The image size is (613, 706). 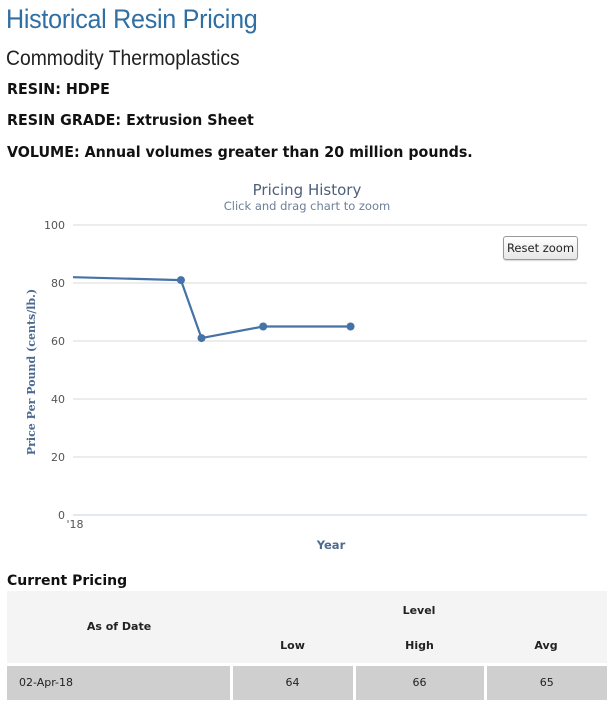 What do you see at coordinates (419, 610) in the screenshot?
I see `col-level: Level` at bounding box center [419, 610].